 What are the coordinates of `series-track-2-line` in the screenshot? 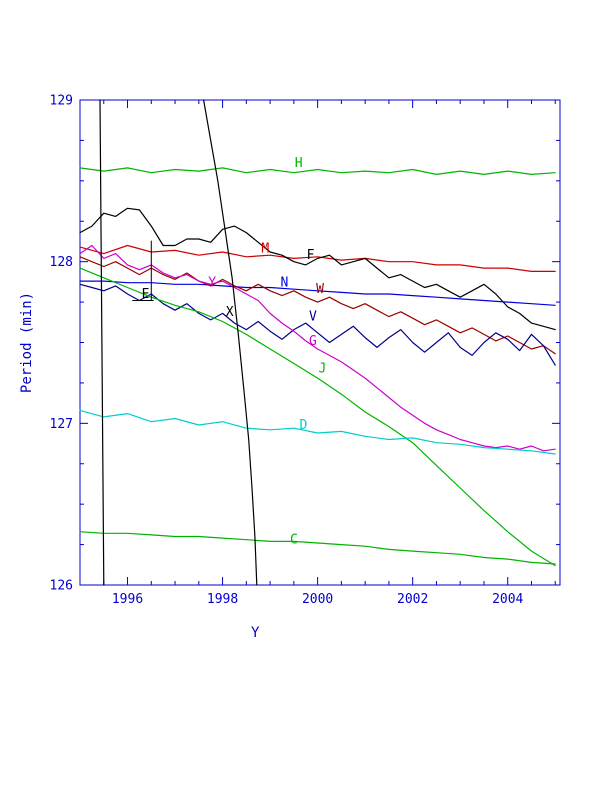 It's located at (230, 342).